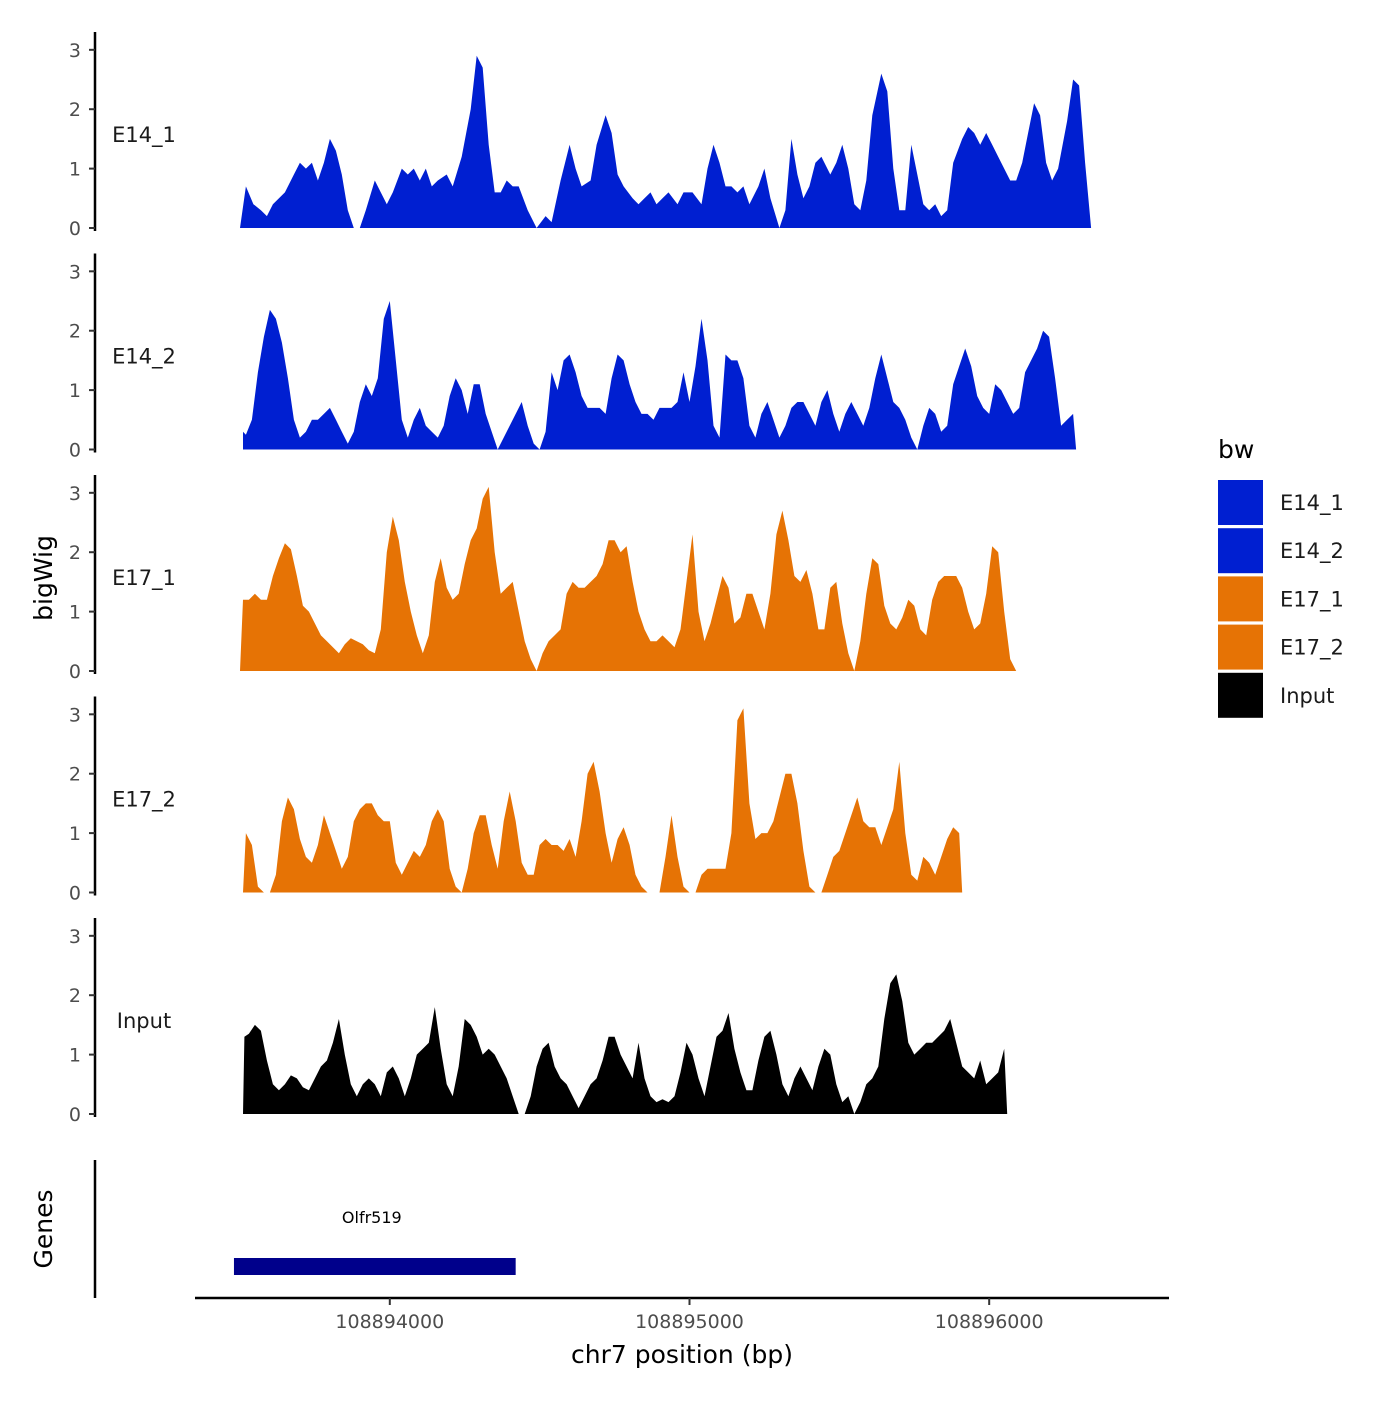 The image size is (1400, 1405). I want to click on genes-axis-title: Genes, so click(43, 1228).